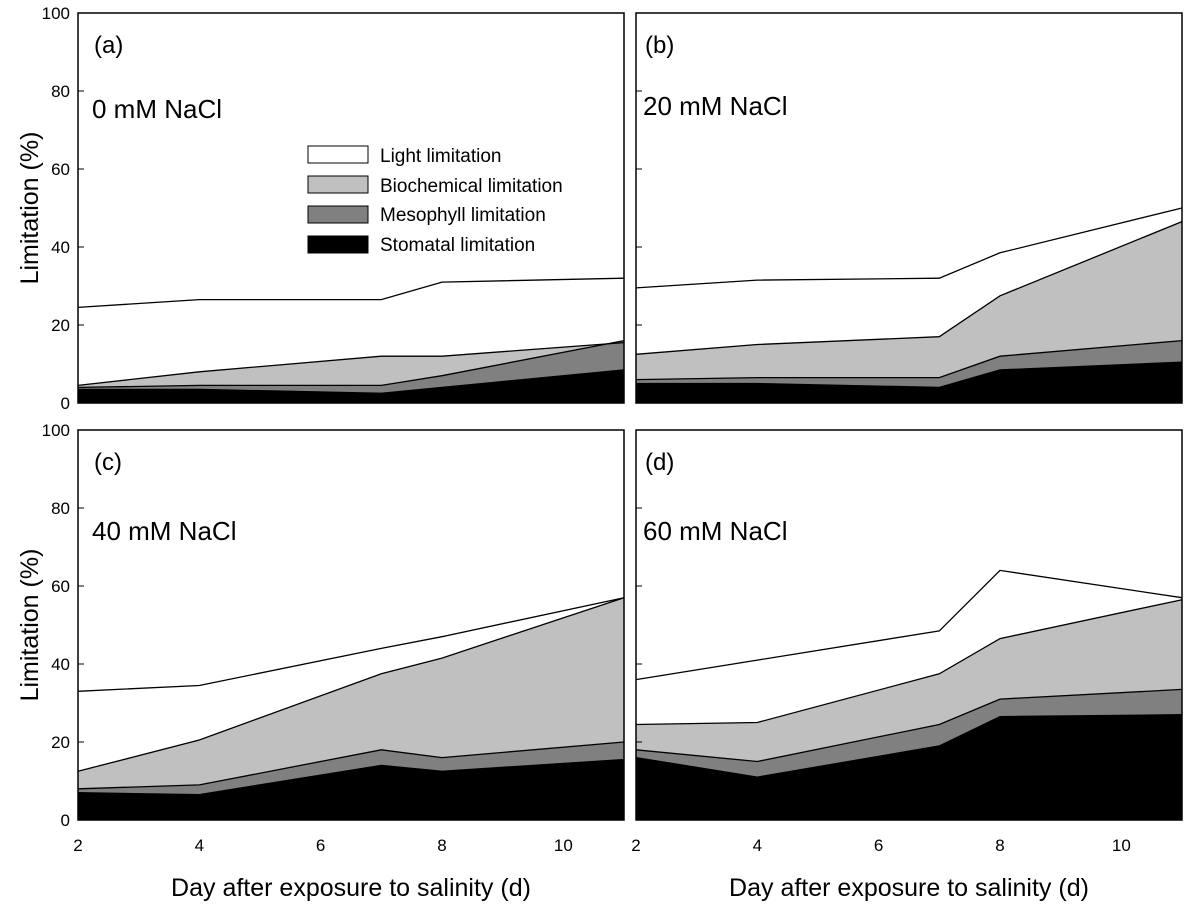 This screenshot has width=1185, height=906. I want to click on panel-b-biochemical-boundary-line, so click(909, 287).